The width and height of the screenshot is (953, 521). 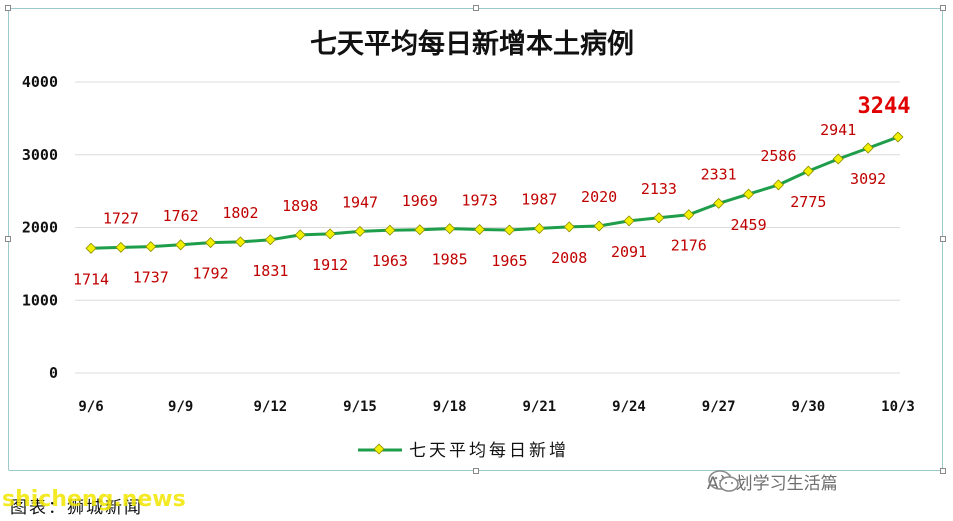 I want to click on x-tick-label-9-15: 9/15, so click(x=360, y=407).